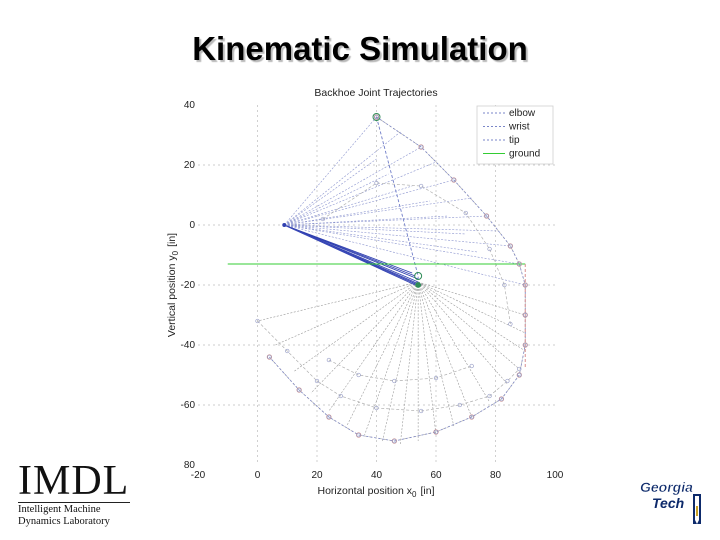 This screenshot has height=540, width=720. Describe the element at coordinates (172, 240) in the screenshot. I see `y-axis-label-unit: [in]` at that location.